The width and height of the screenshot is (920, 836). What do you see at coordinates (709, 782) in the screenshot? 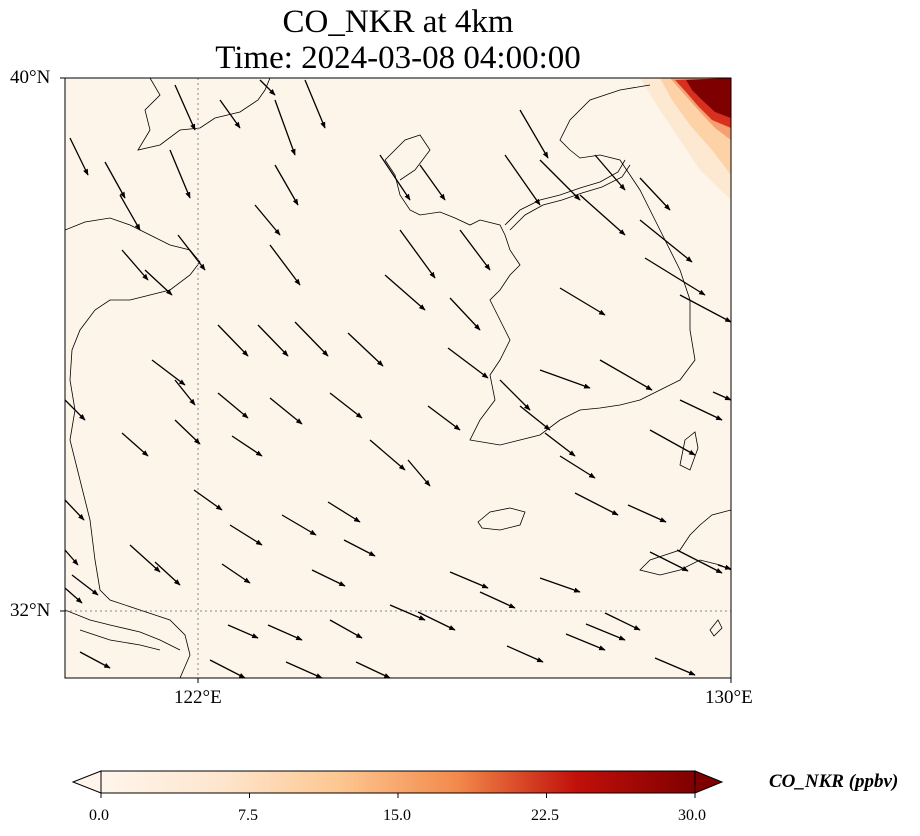
I see `colorbar-extend-max` at bounding box center [709, 782].